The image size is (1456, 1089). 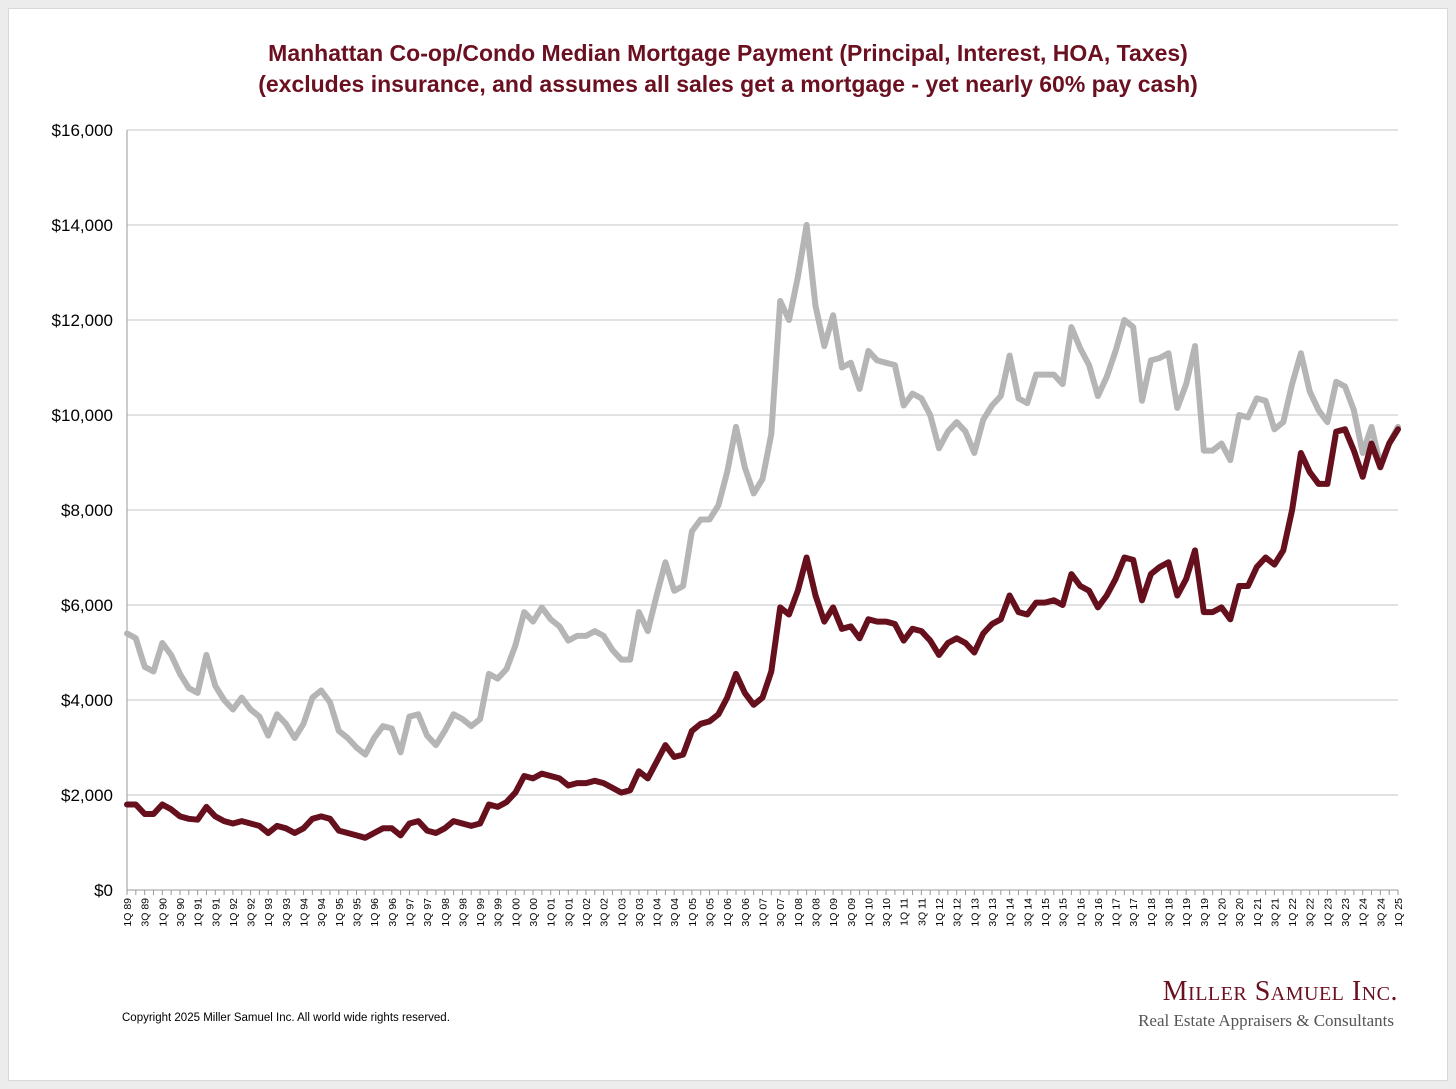 I want to click on x-tick-label: 1Q 19, so click(x=1187, y=912).